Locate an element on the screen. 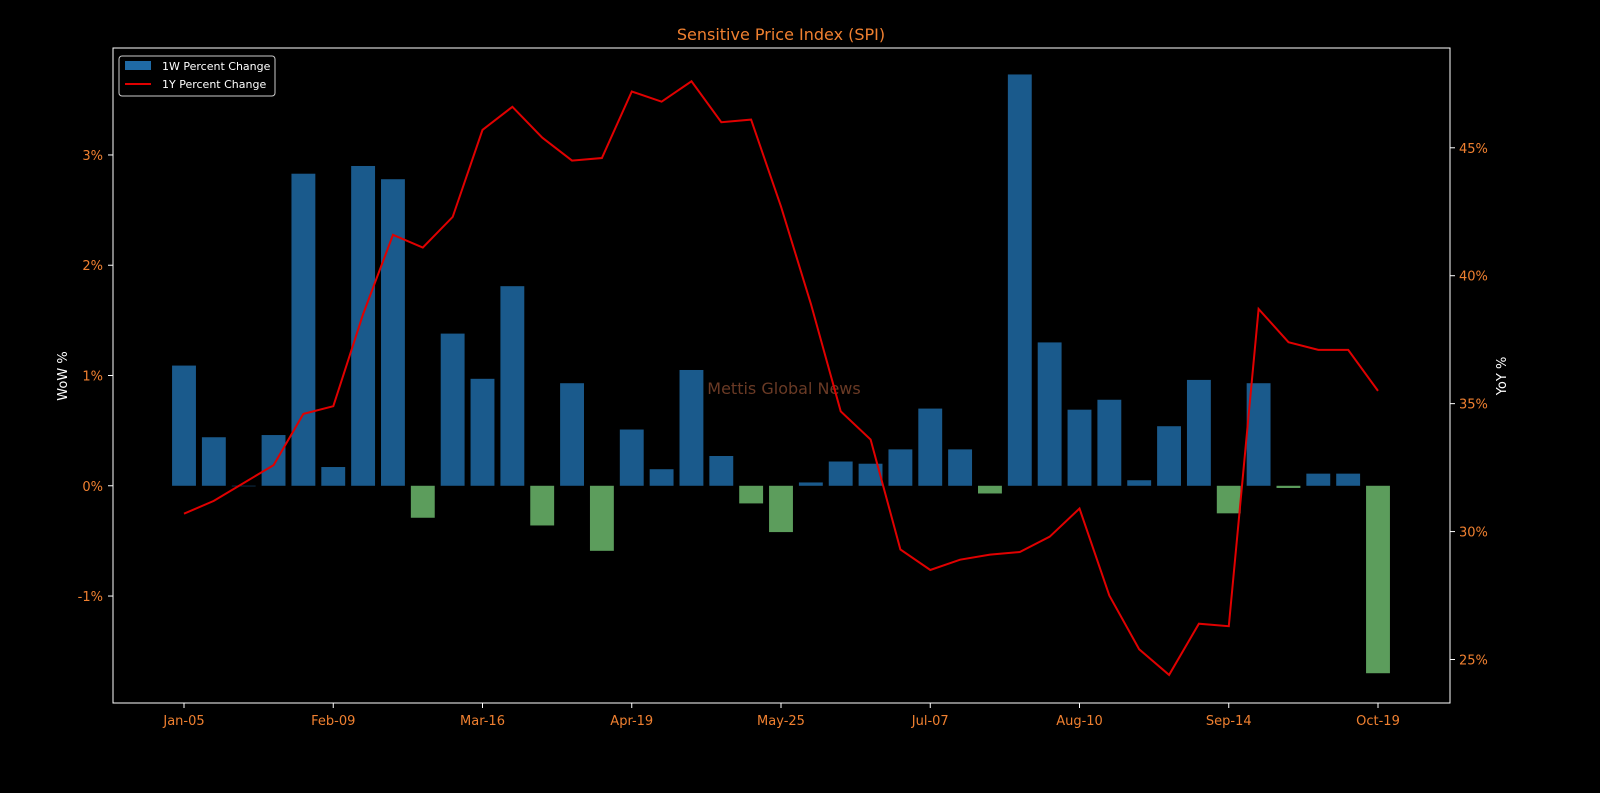 The height and width of the screenshot is (793, 1600). left-axis: -1% 0% 1% 2% 3% is located at coordinates (95, 377).